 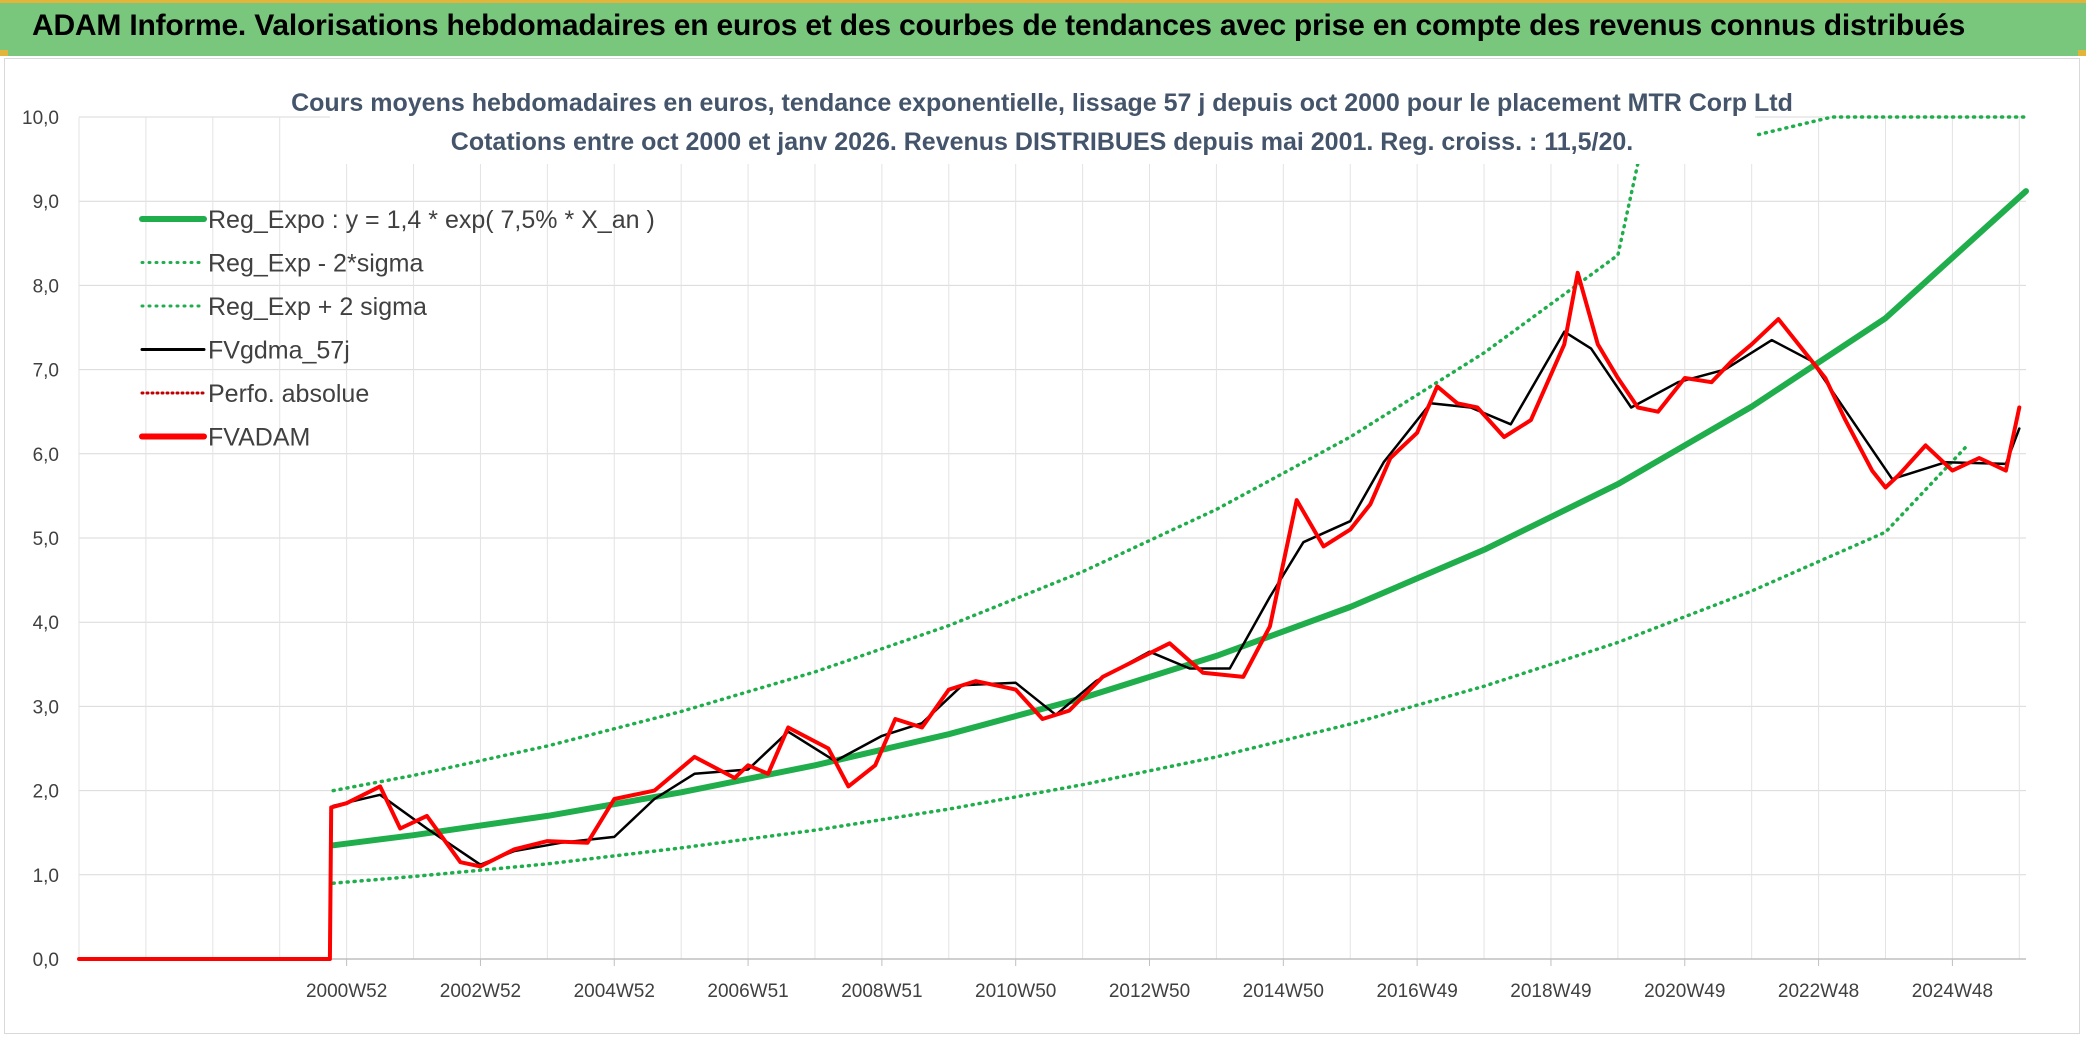 What do you see at coordinates (259, 438) in the screenshot?
I see `legend-label: FVADAM` at bounding box center [259, 438].